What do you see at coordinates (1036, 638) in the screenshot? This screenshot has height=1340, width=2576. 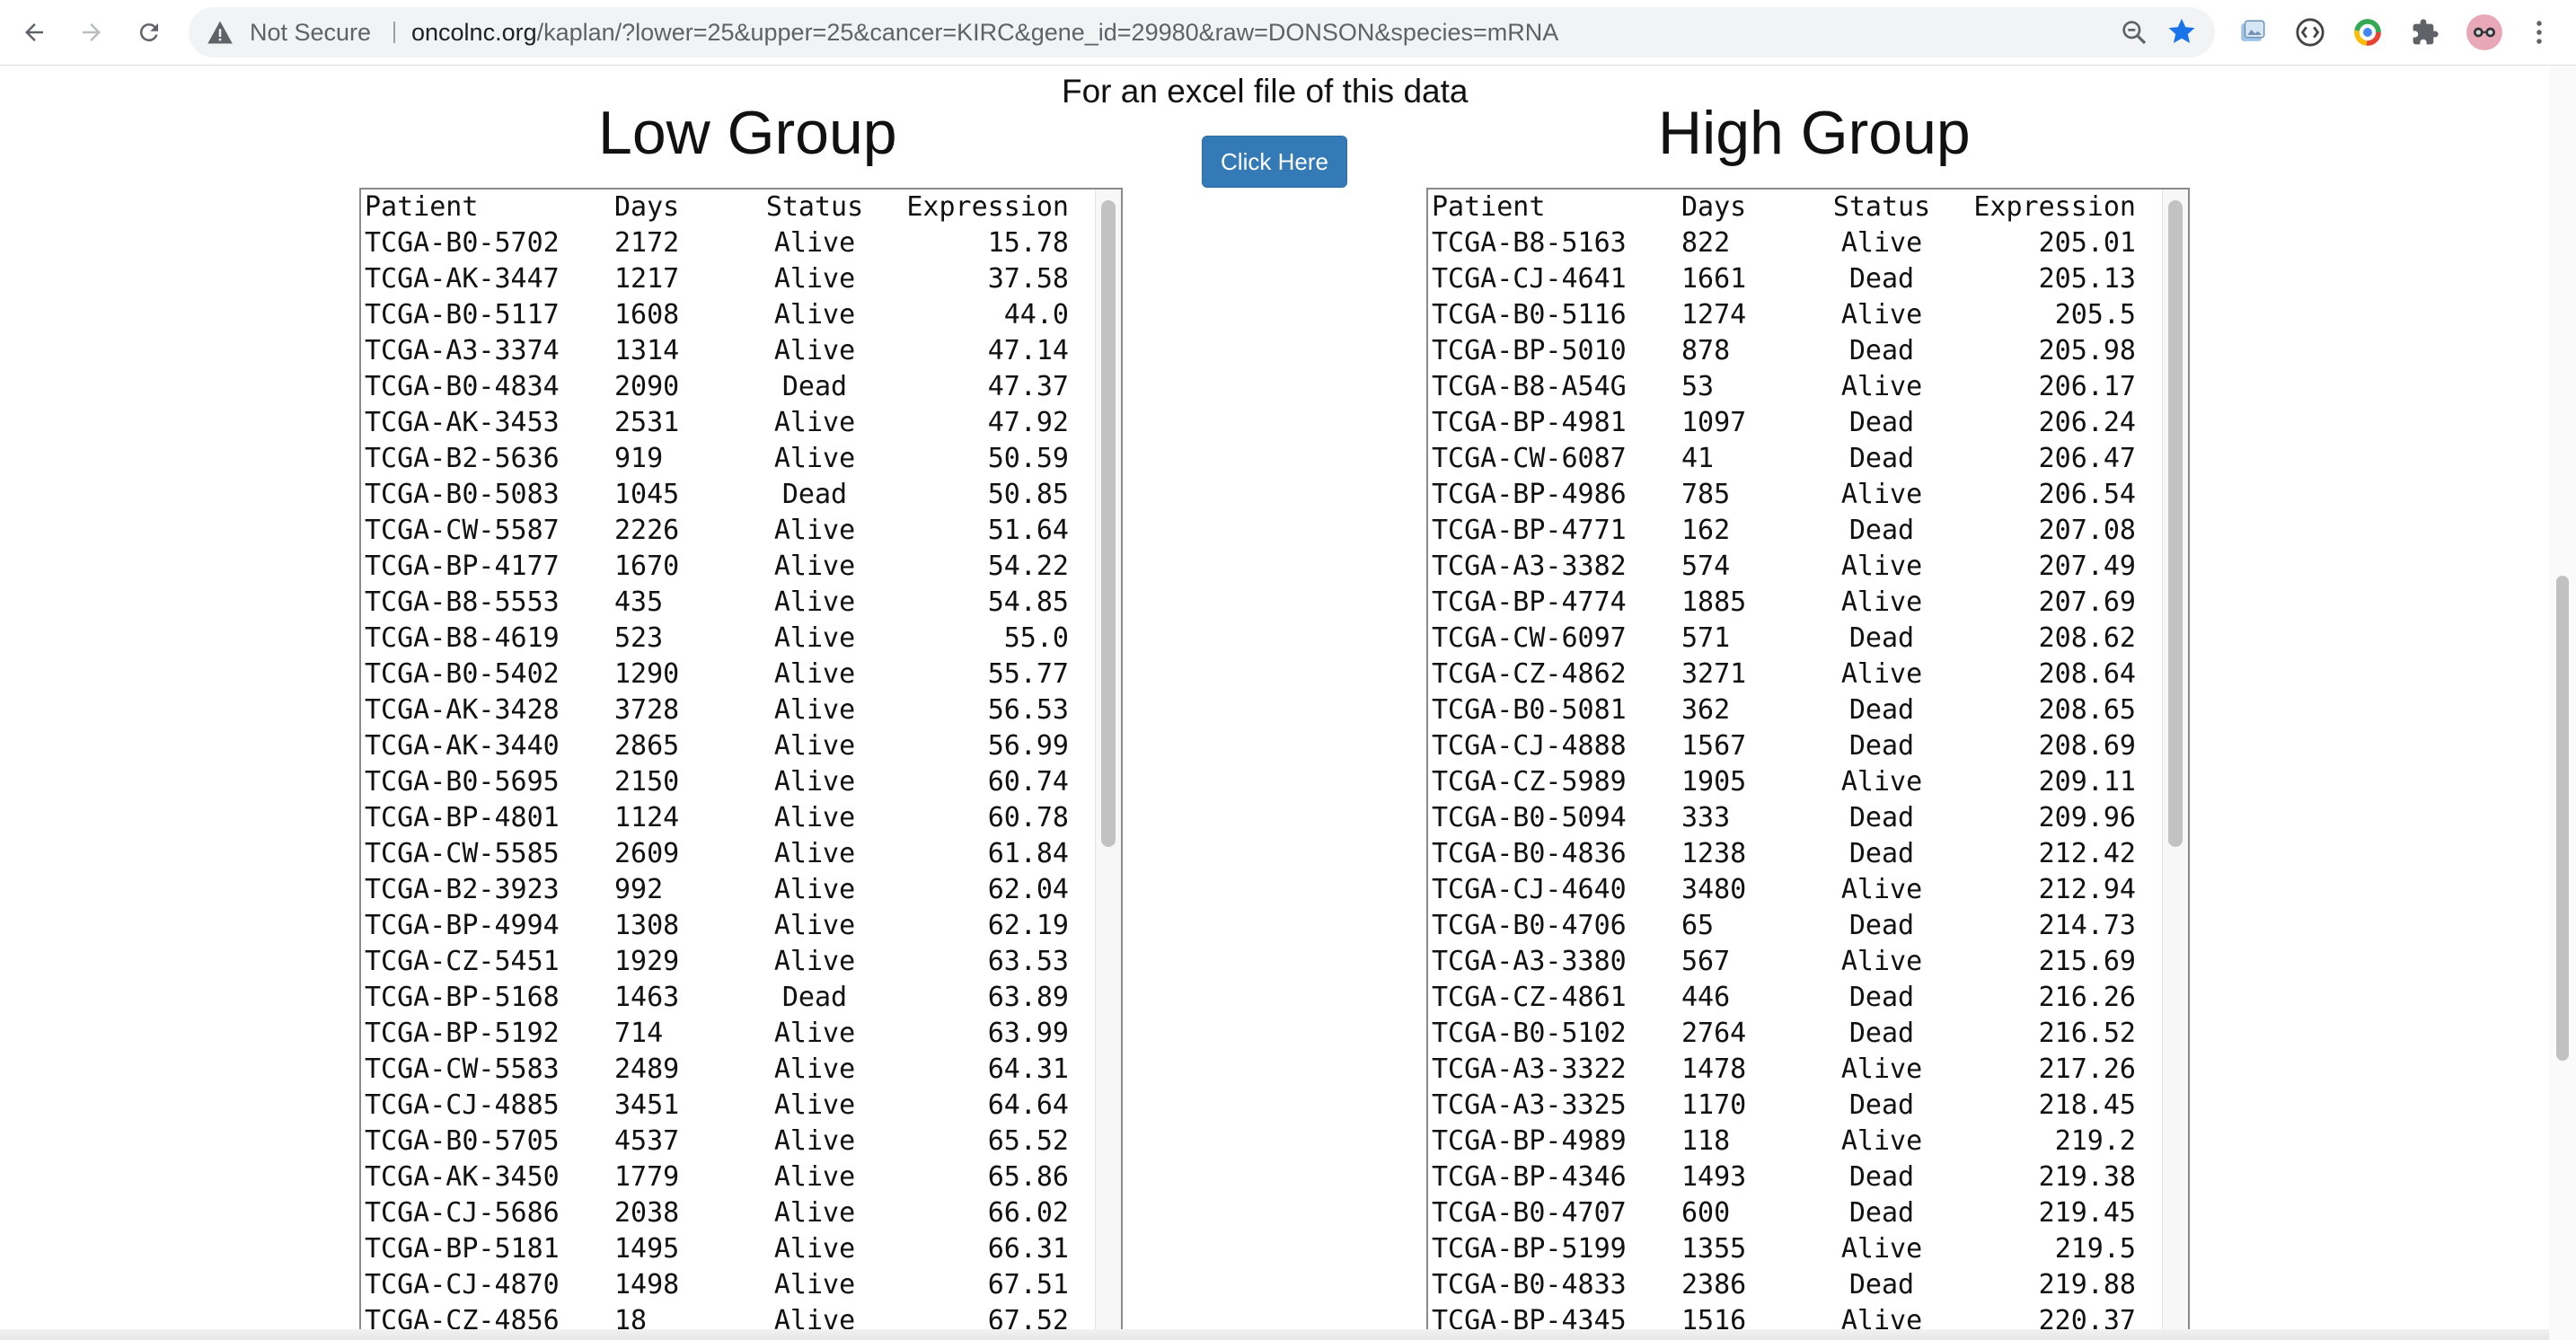 I see `cell-expression: 55.0` at bounding box center [1036, 638].